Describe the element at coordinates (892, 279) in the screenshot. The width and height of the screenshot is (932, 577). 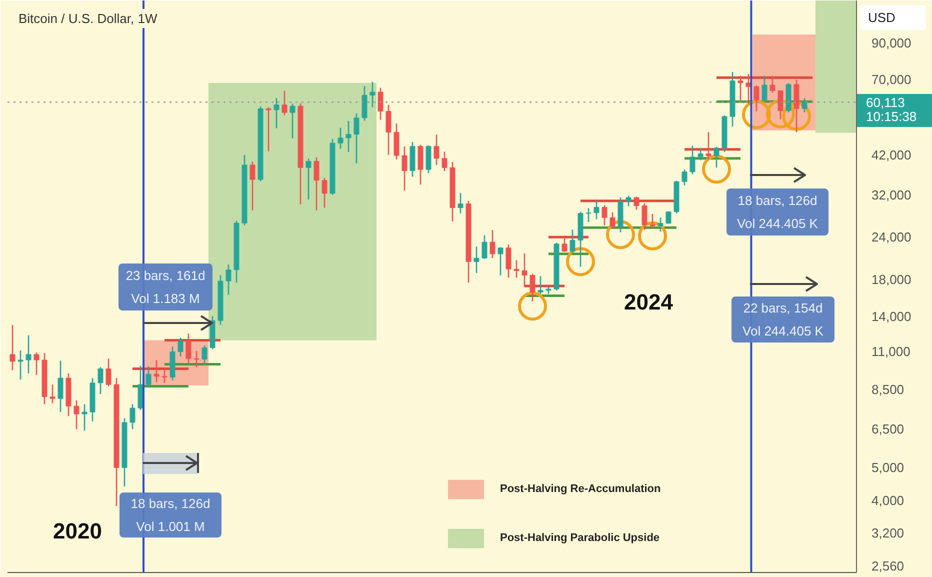
I see `y-tick-label: 18,000` at that location.